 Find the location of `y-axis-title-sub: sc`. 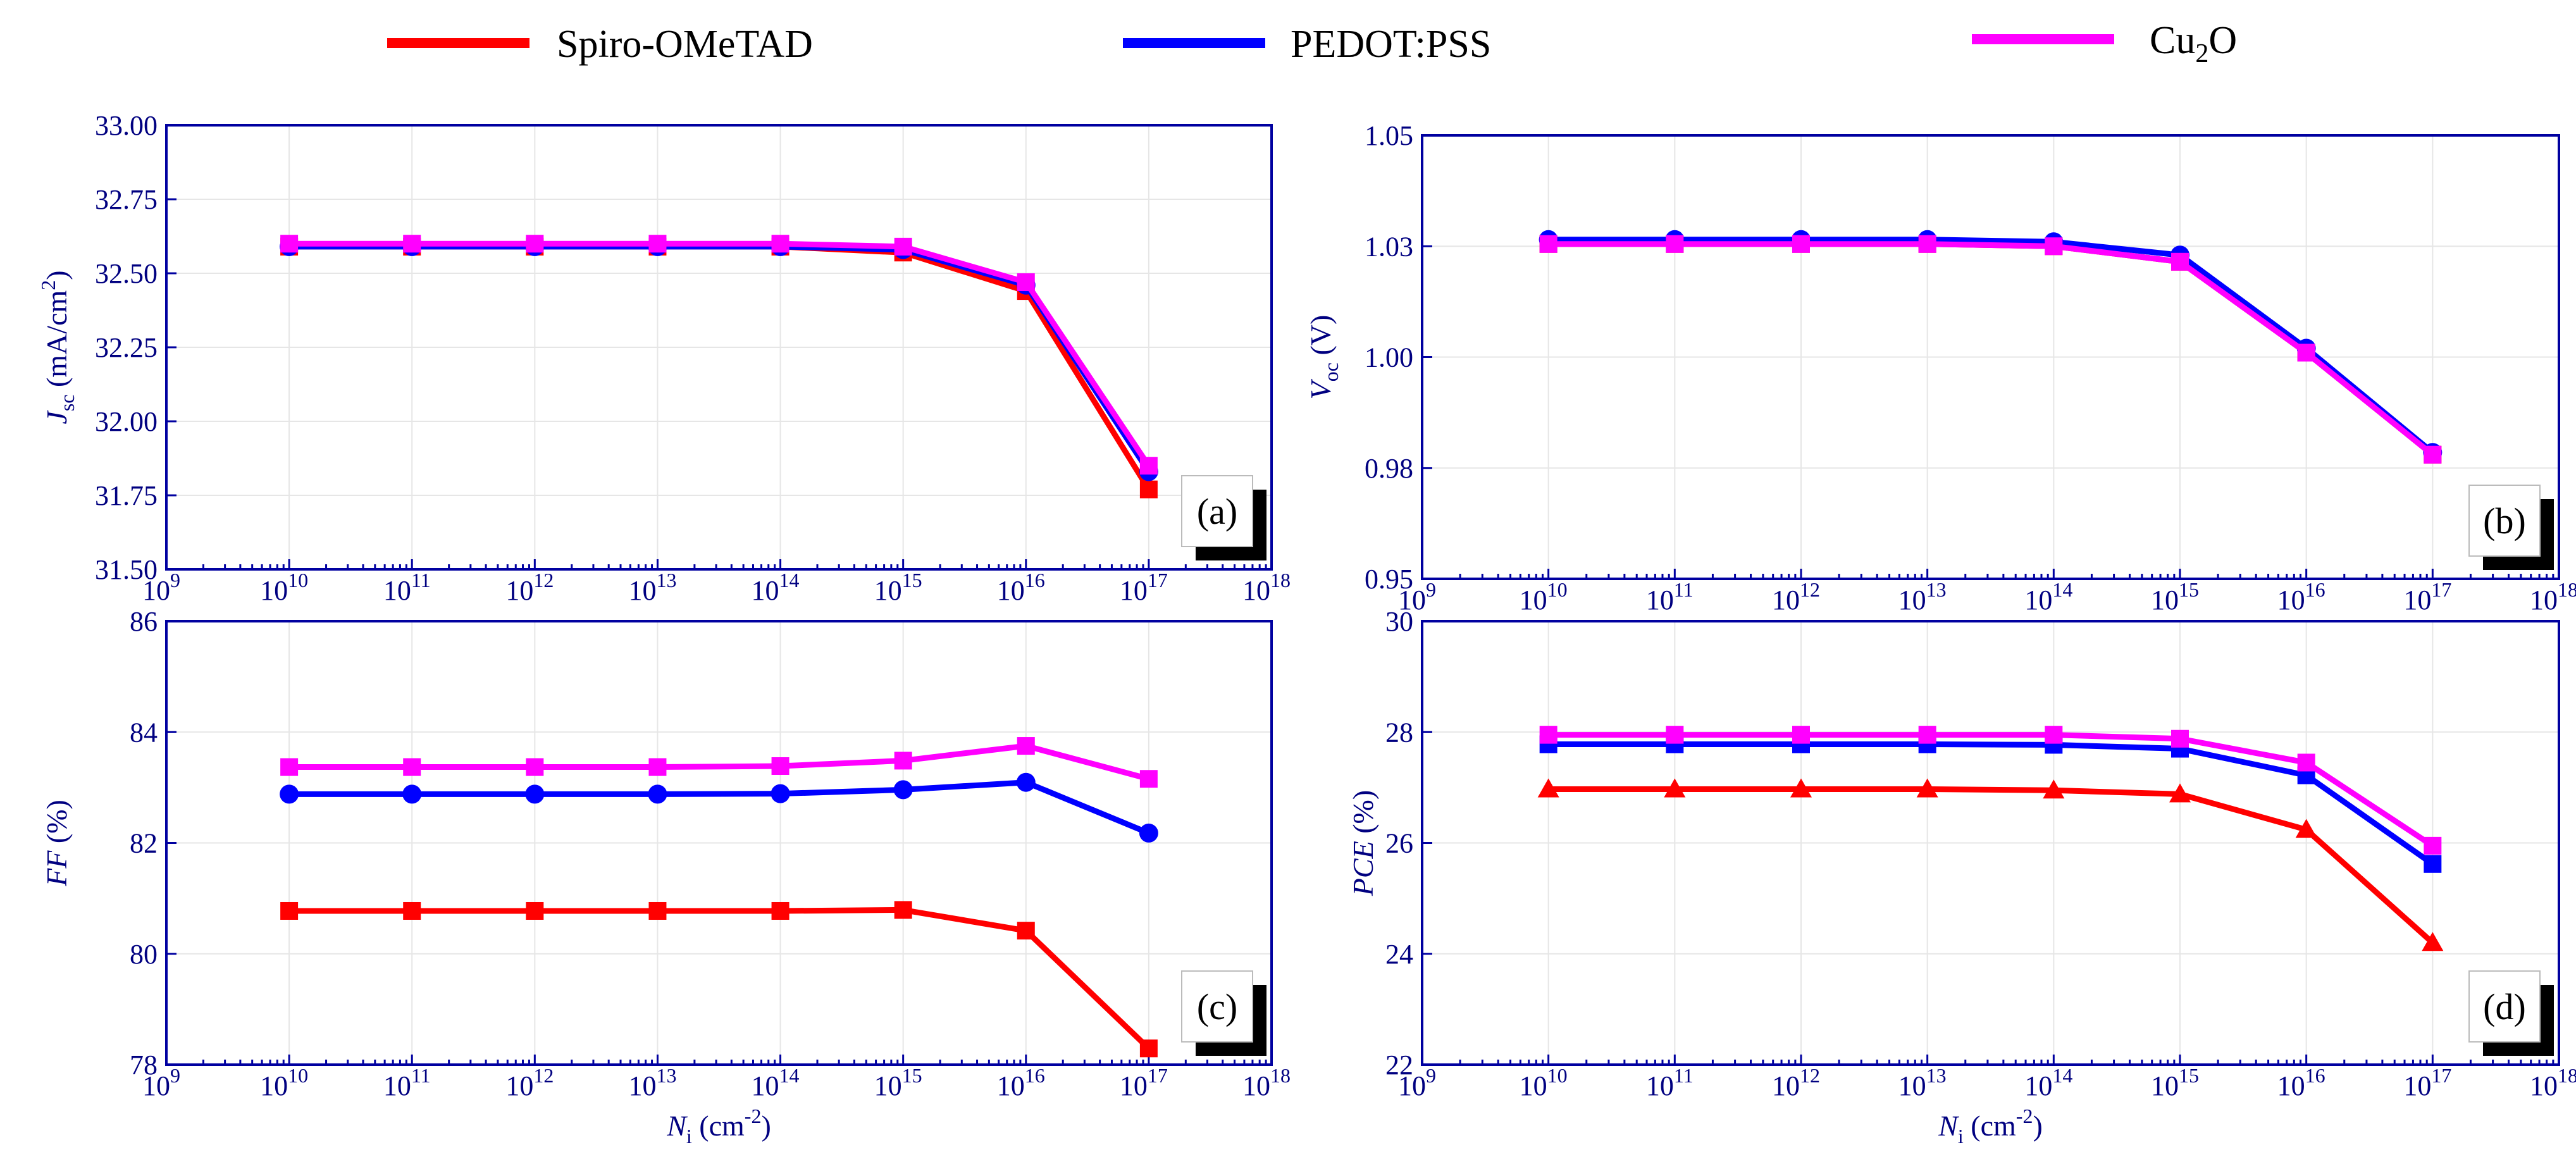

y-axis-title-sub: sc is located at coordinates (67, 403).